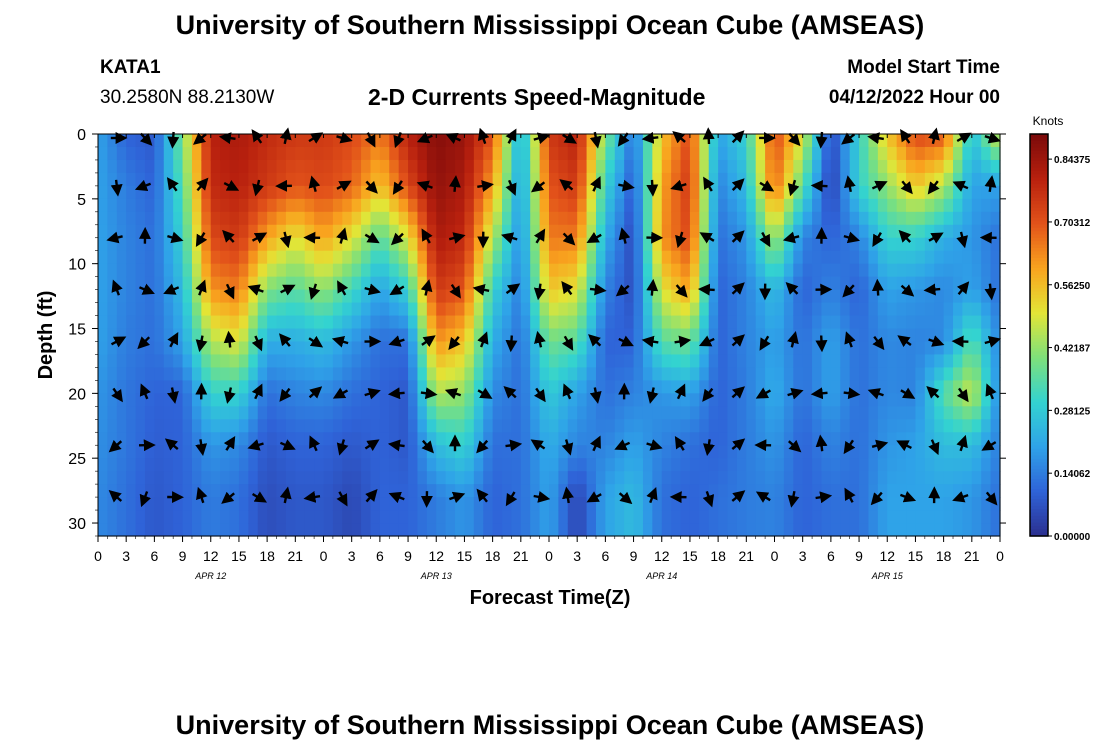 The image size is (1100, 750). I want to click on x-tick-label: 6, so click(154, 556).